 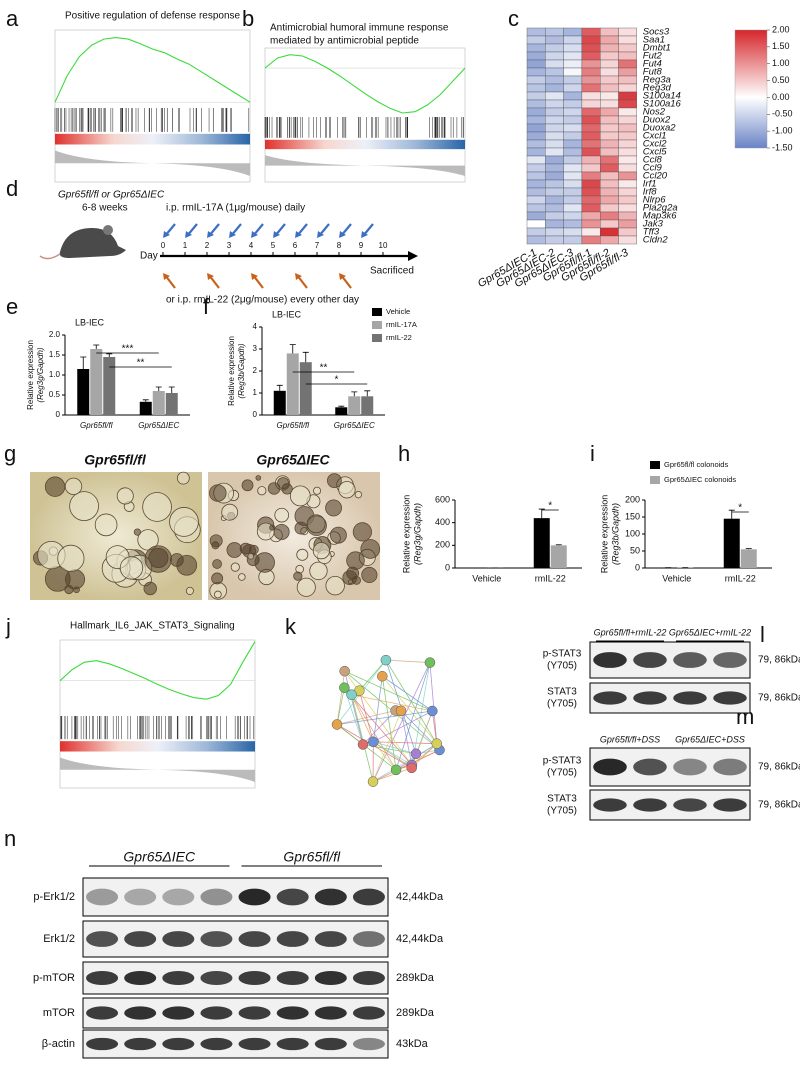 What do you see at coordinates (317, 245) in the screenshot?
I see `day-number: 7` at bounding box center [317, 245].